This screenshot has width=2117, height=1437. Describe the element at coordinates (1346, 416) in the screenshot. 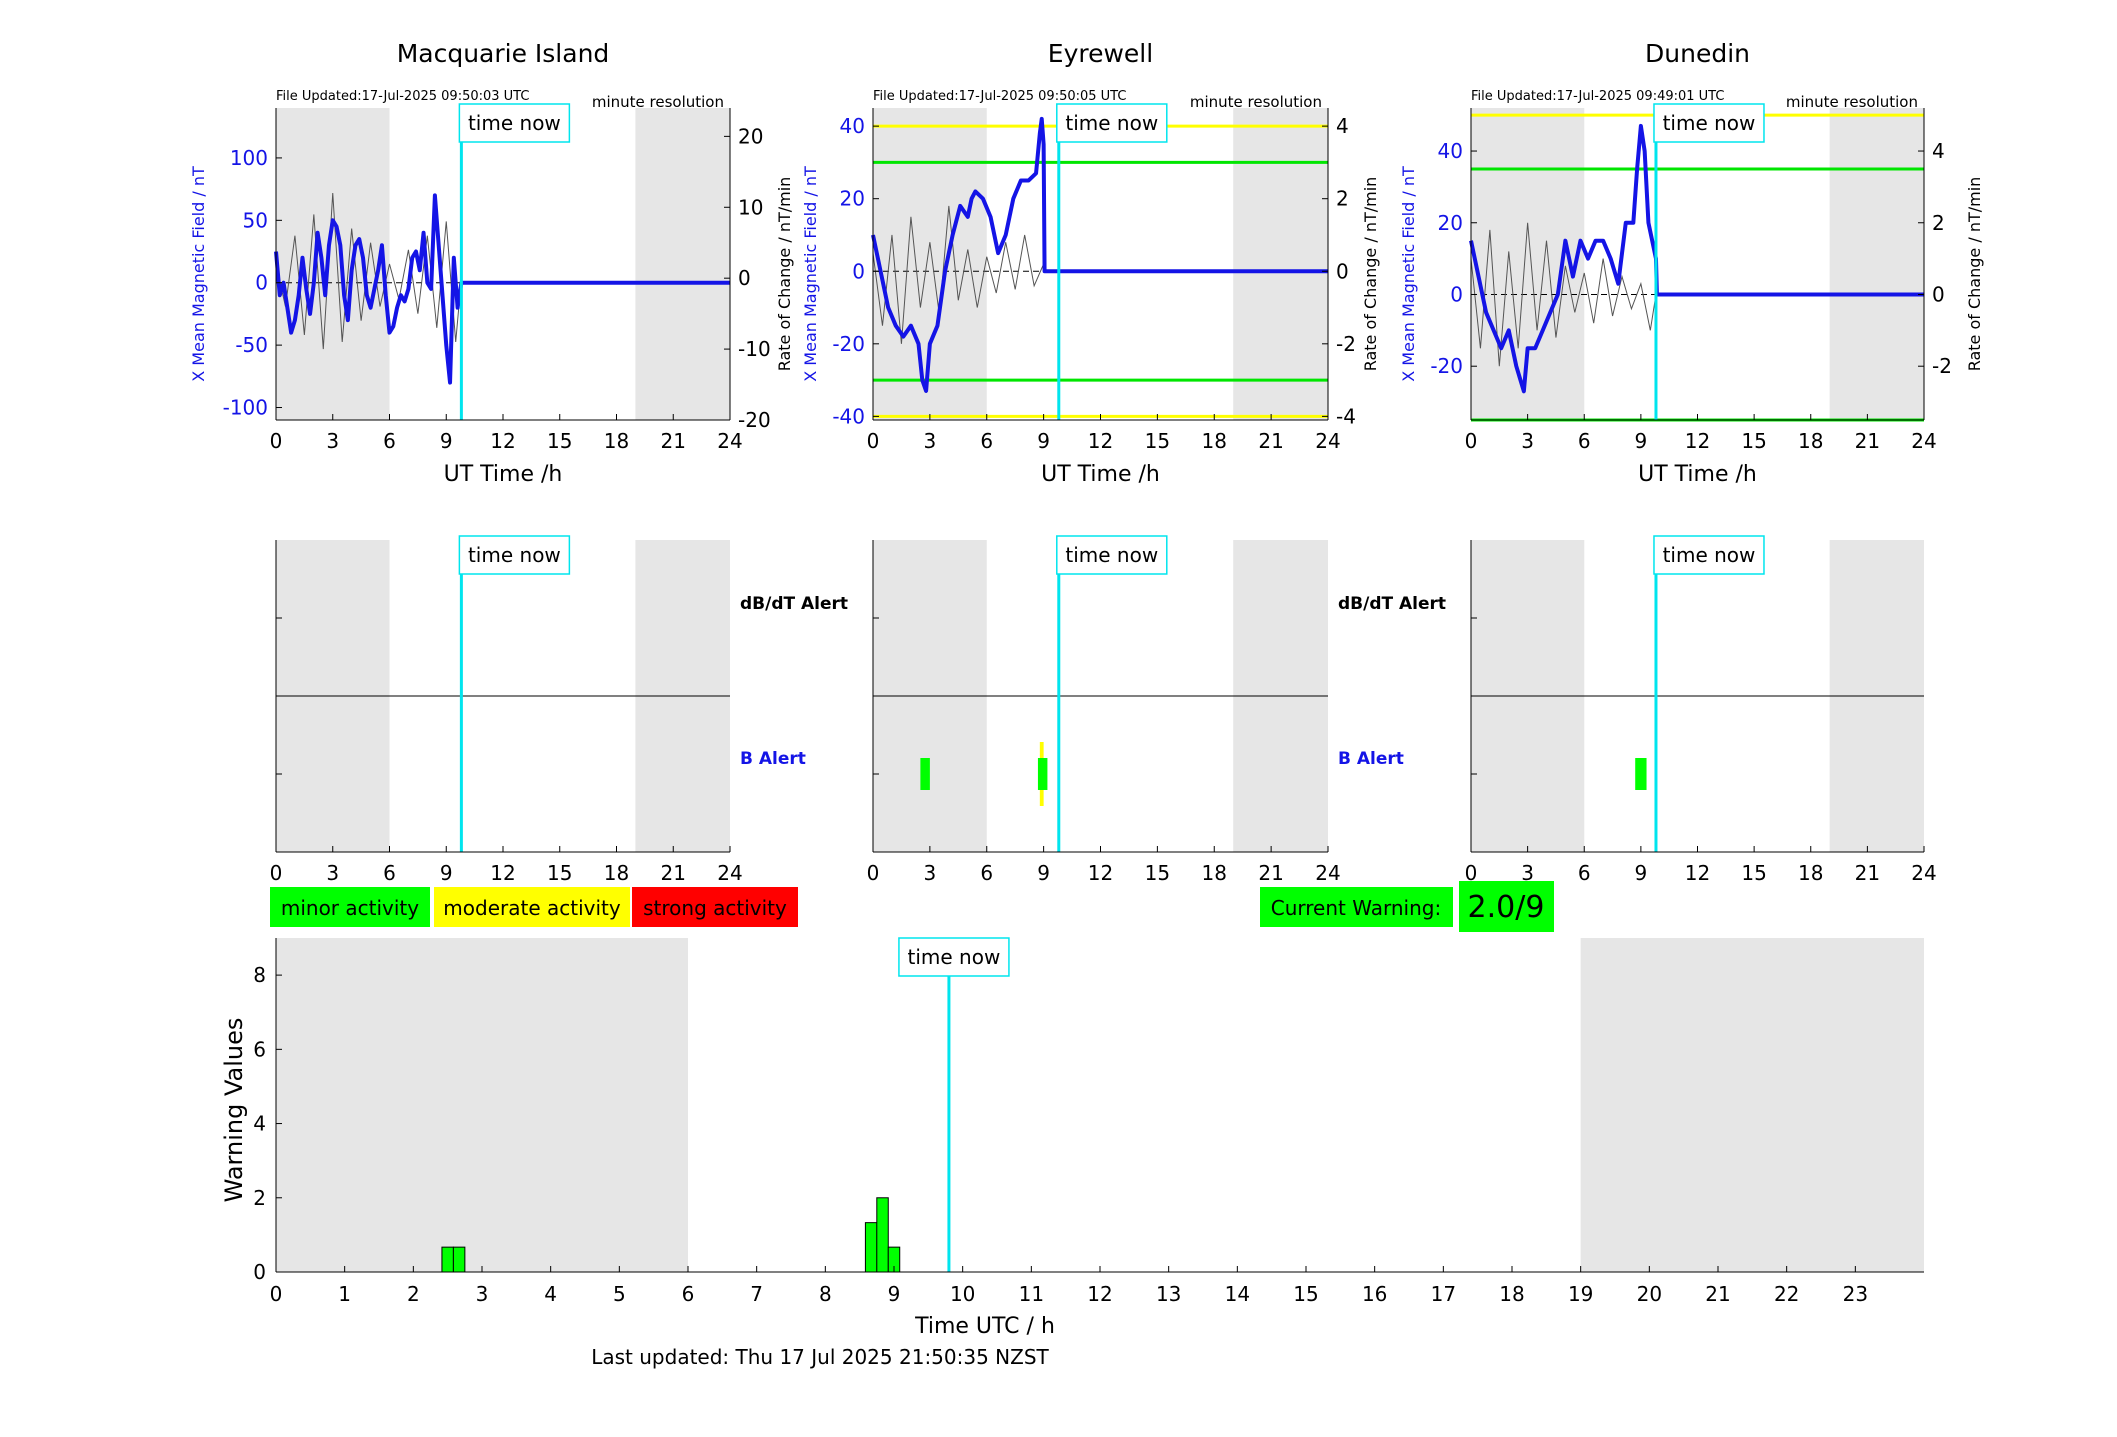

I see `y2-tick-label: -4` at that location.